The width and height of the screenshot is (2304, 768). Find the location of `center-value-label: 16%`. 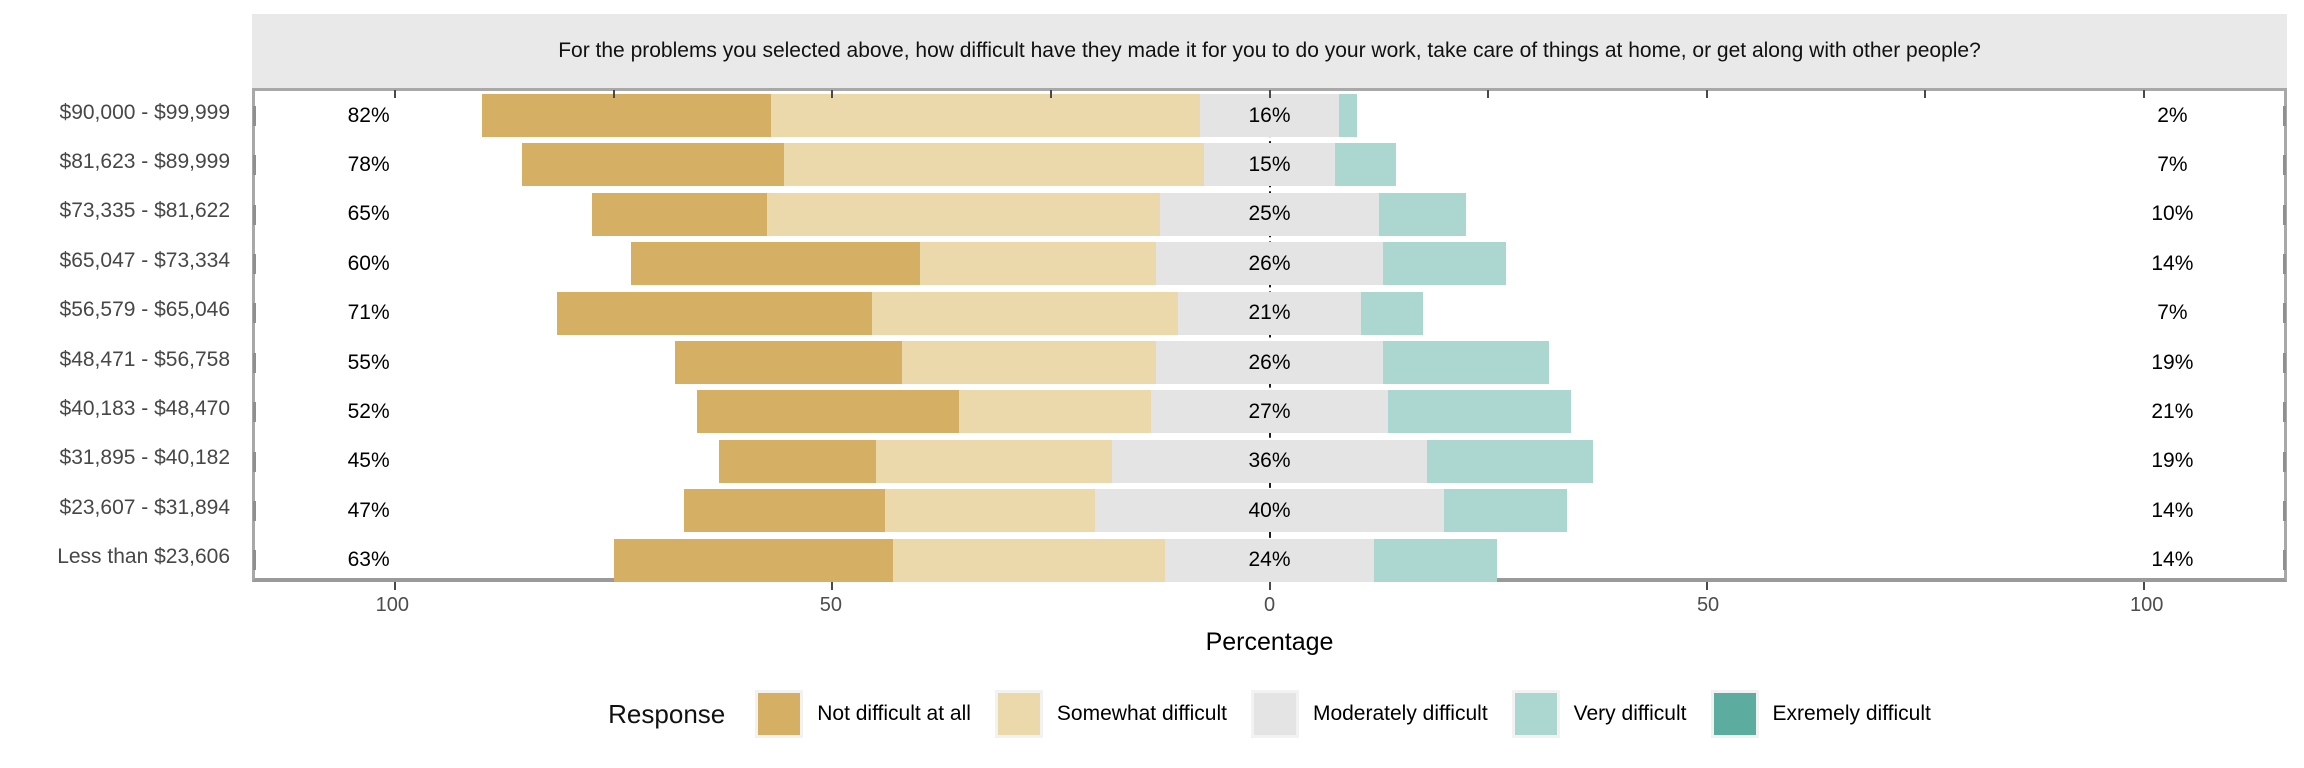

center-value-label: 16% is located at coordinates (1269, 115).